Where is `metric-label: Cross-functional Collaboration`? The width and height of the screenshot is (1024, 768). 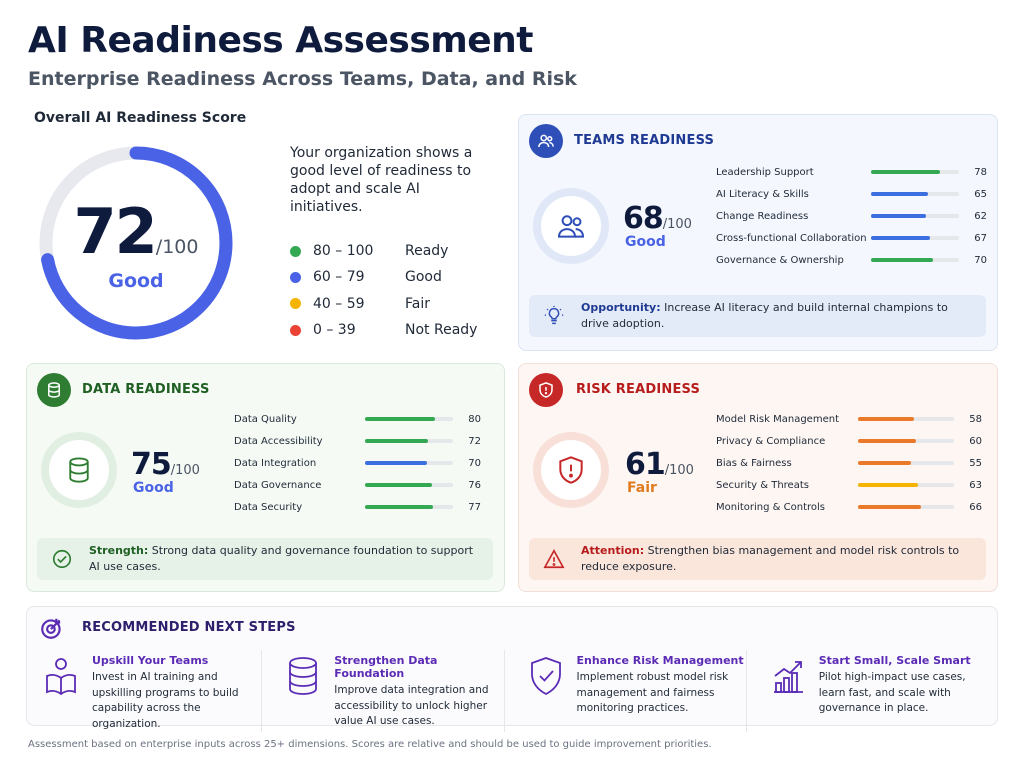 metric-label: Cross-functional Collaboration is located at coordinates (791, 238).